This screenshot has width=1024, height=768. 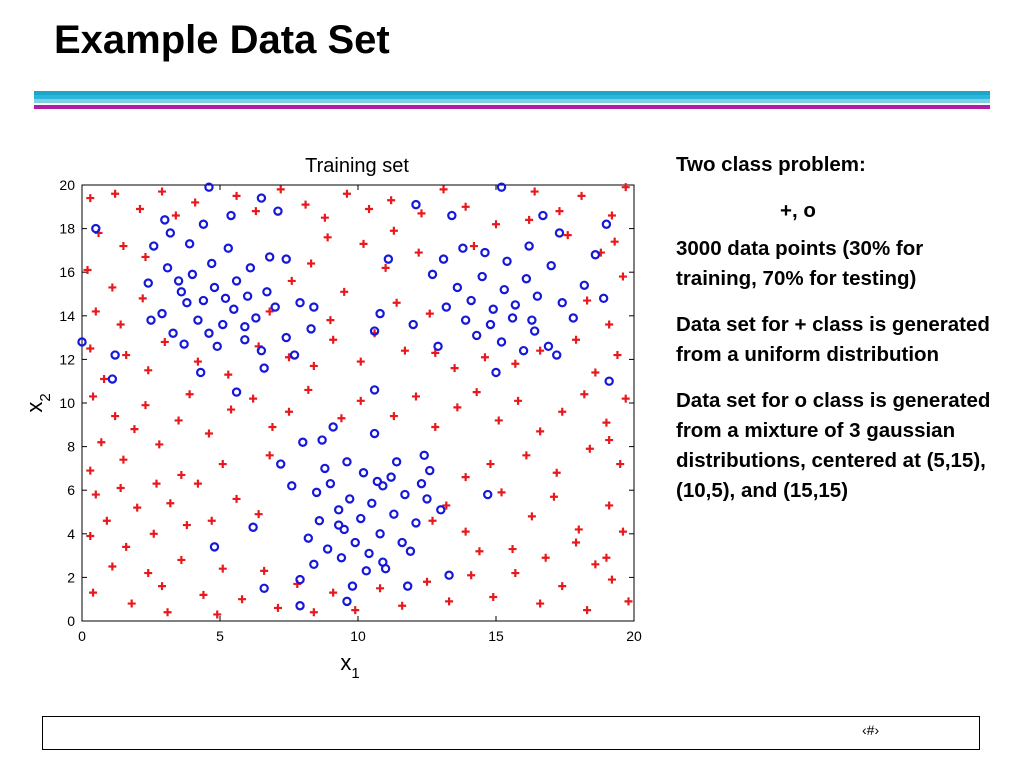 I want to click on y-tick-label: 12, so click(x=67, y=359).